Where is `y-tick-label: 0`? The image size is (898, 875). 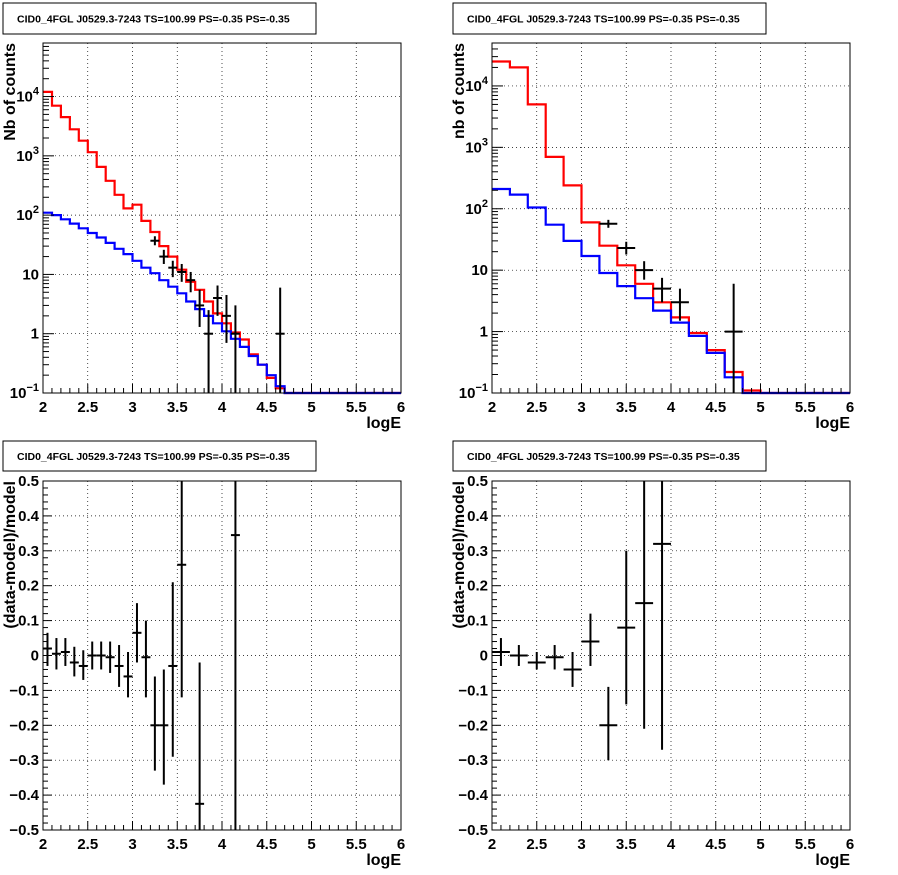 y-tick-label: 0 is located at coordinates (35, 656).